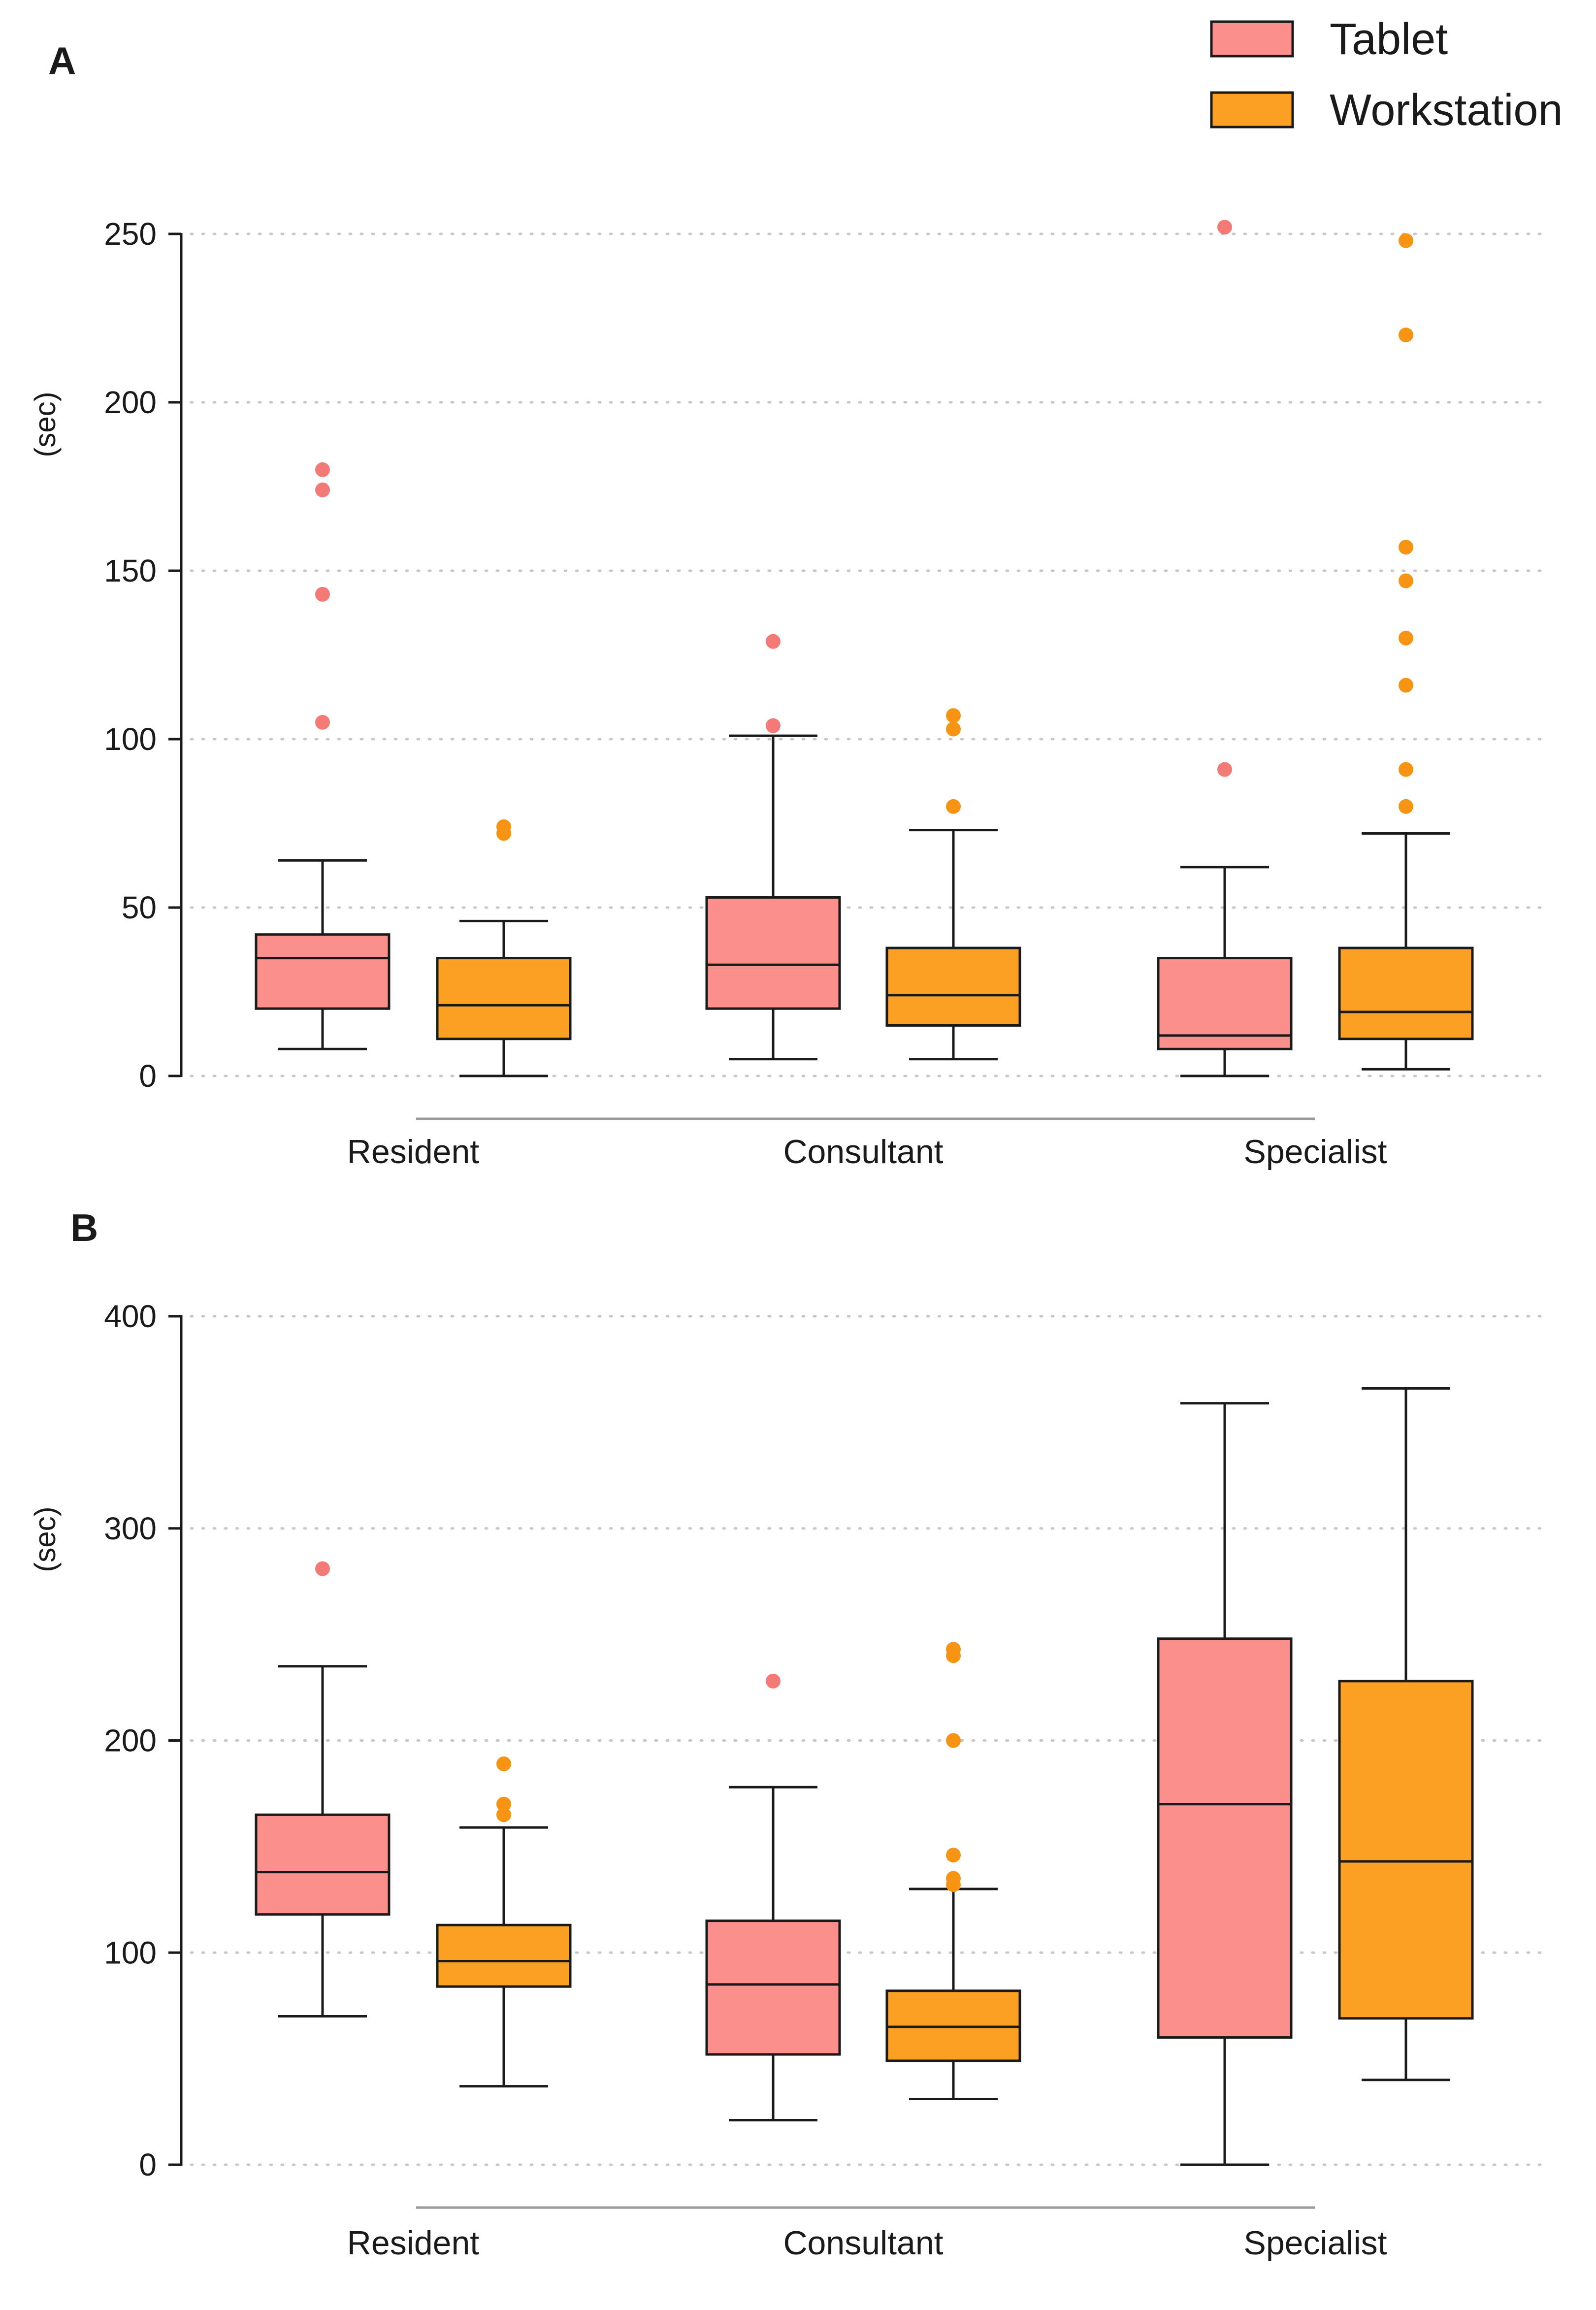 The height and width of the screenshot is (2310, 1596). Describe the element at coordinates (1446, 111) in the screenshot. I see `legend-label-workstation: Workstation` at that location.